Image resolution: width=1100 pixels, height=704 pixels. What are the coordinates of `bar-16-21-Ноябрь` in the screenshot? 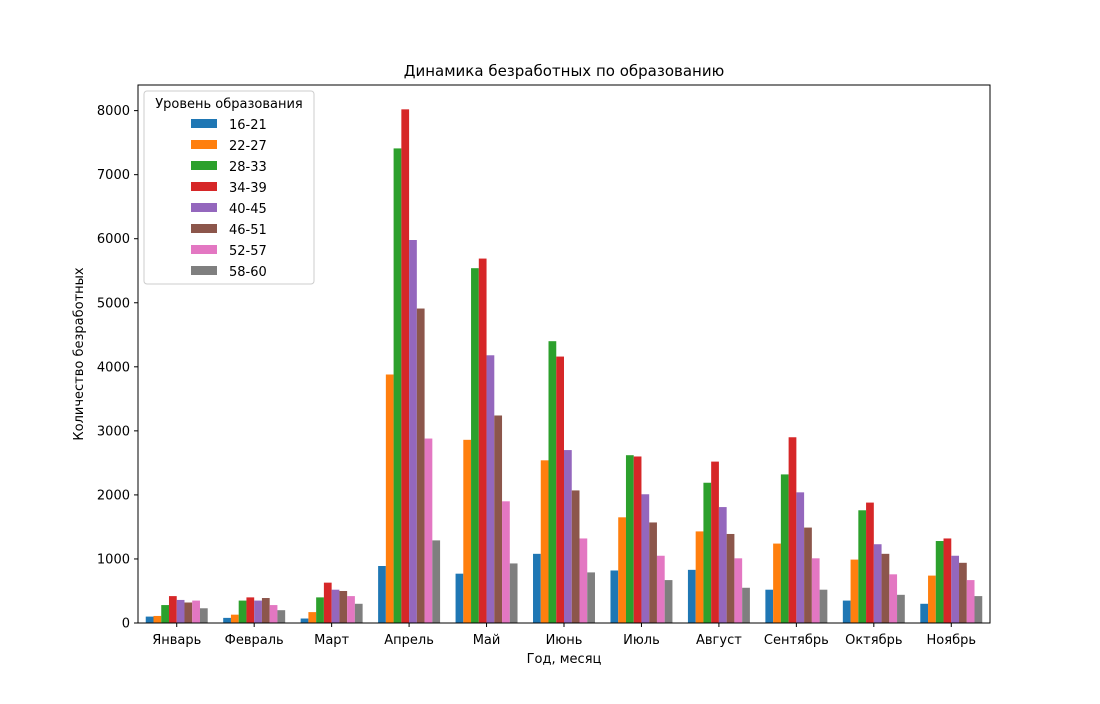 It's located at (924, 613).